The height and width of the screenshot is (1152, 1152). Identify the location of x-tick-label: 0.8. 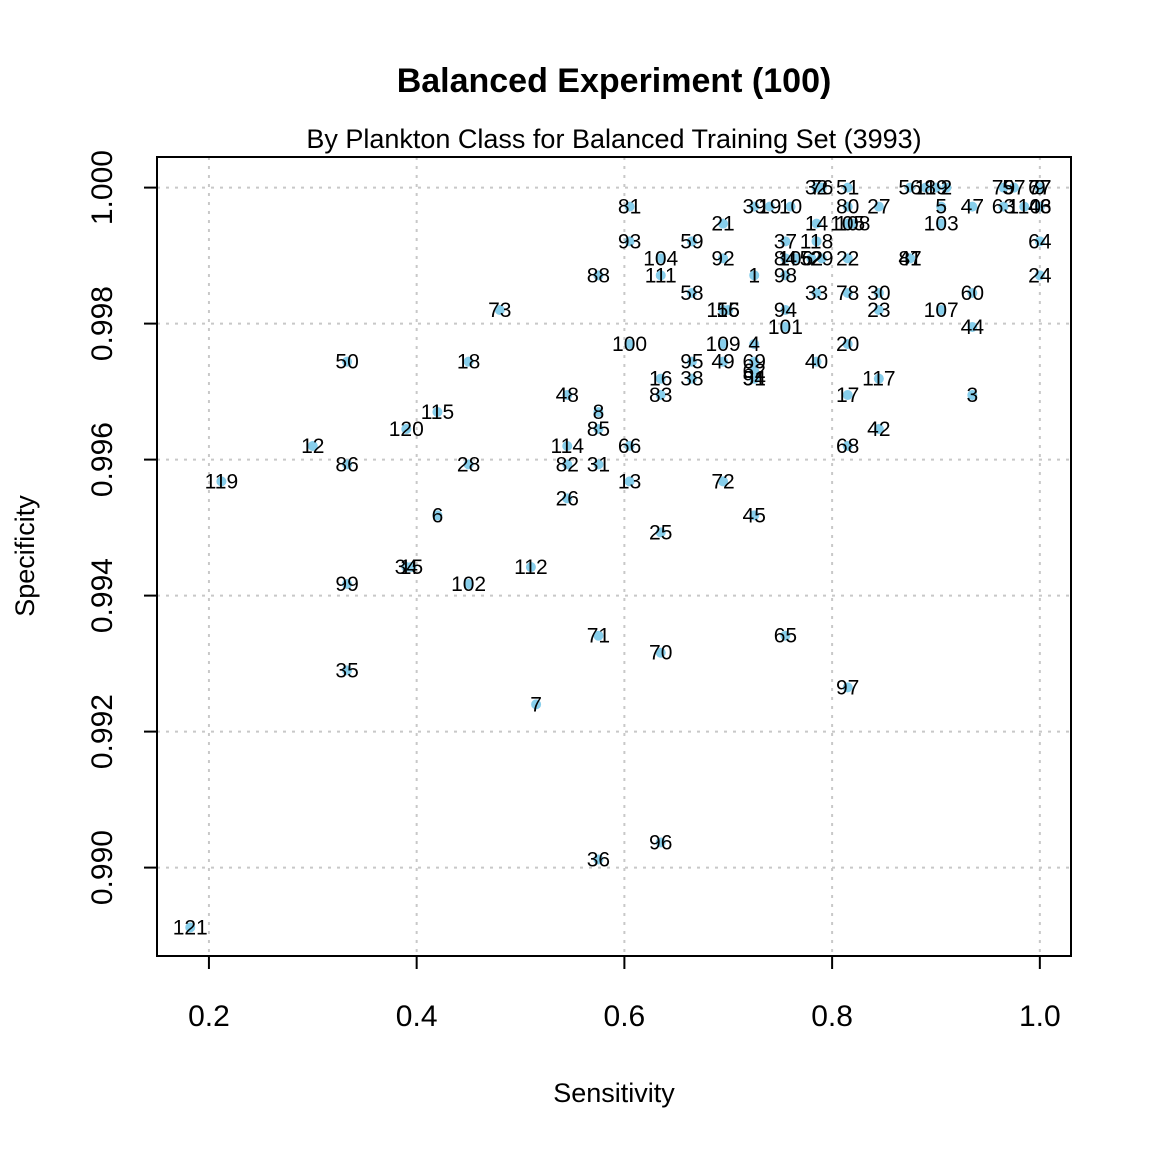
(832, 1016).